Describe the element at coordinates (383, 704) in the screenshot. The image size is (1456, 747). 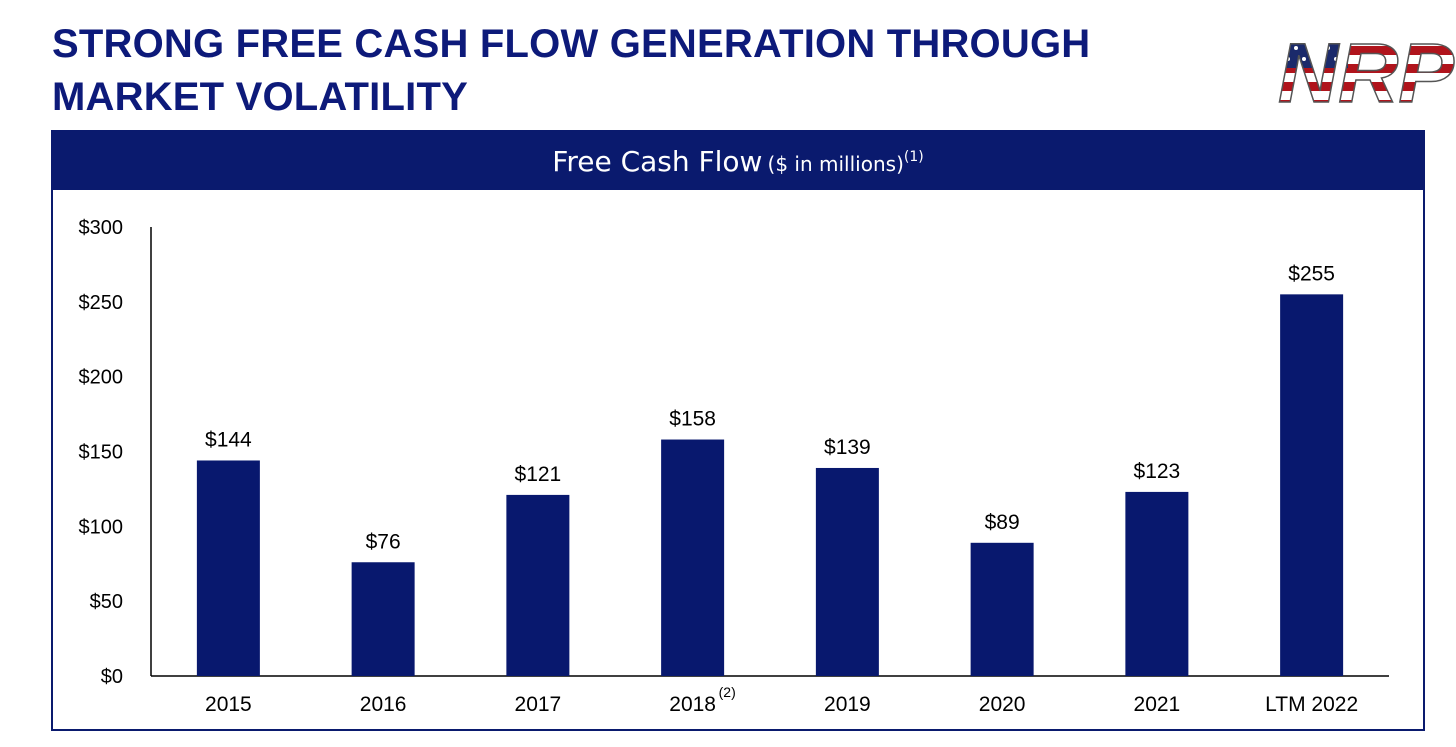
I see `x-tick-label: 2016` at that location.